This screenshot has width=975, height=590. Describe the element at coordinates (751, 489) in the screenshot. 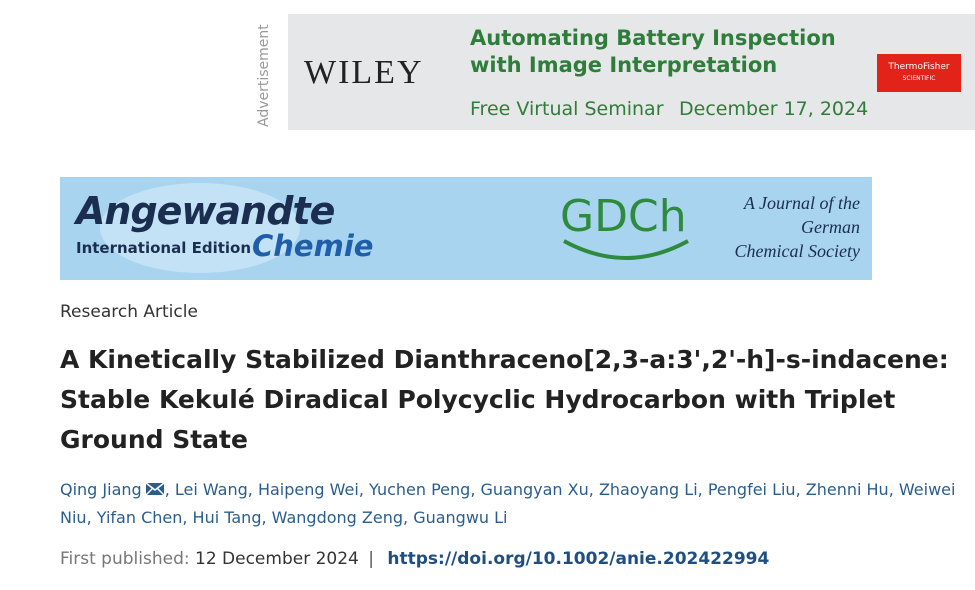

I see `author-link: Pengfei Liu` at that location.